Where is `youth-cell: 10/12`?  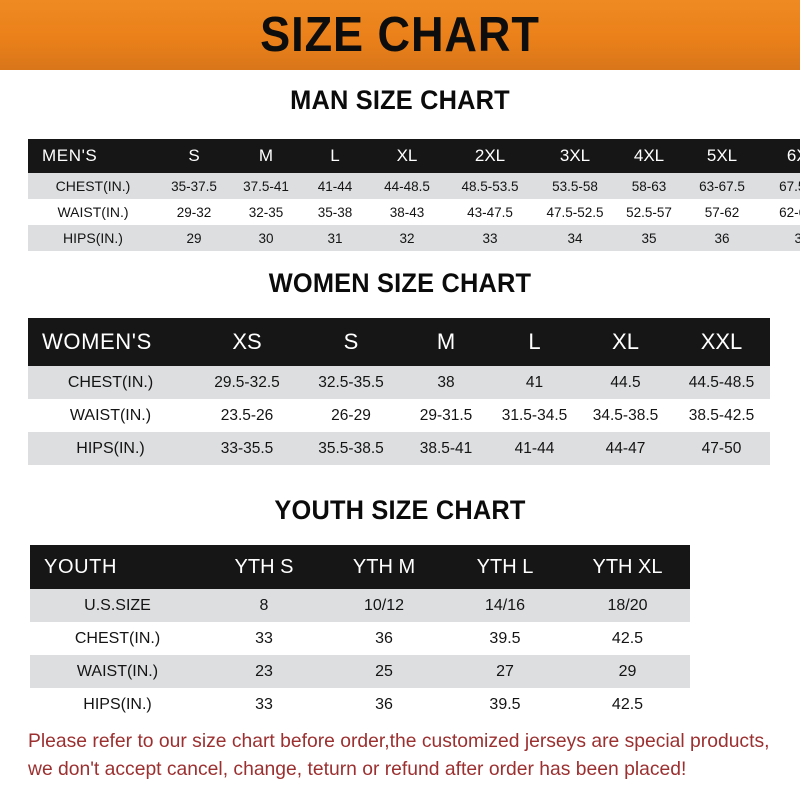 youth-cell: 10/12 is located at coordinates (384, 605).